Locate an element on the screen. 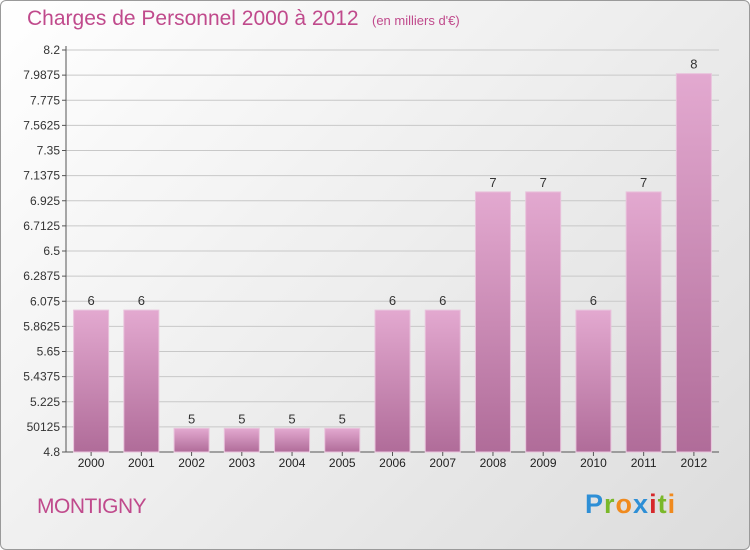 The width and height of the screenshot is (750, 550). y-tick-label: 4.8 is located at coordinates (51, 452).